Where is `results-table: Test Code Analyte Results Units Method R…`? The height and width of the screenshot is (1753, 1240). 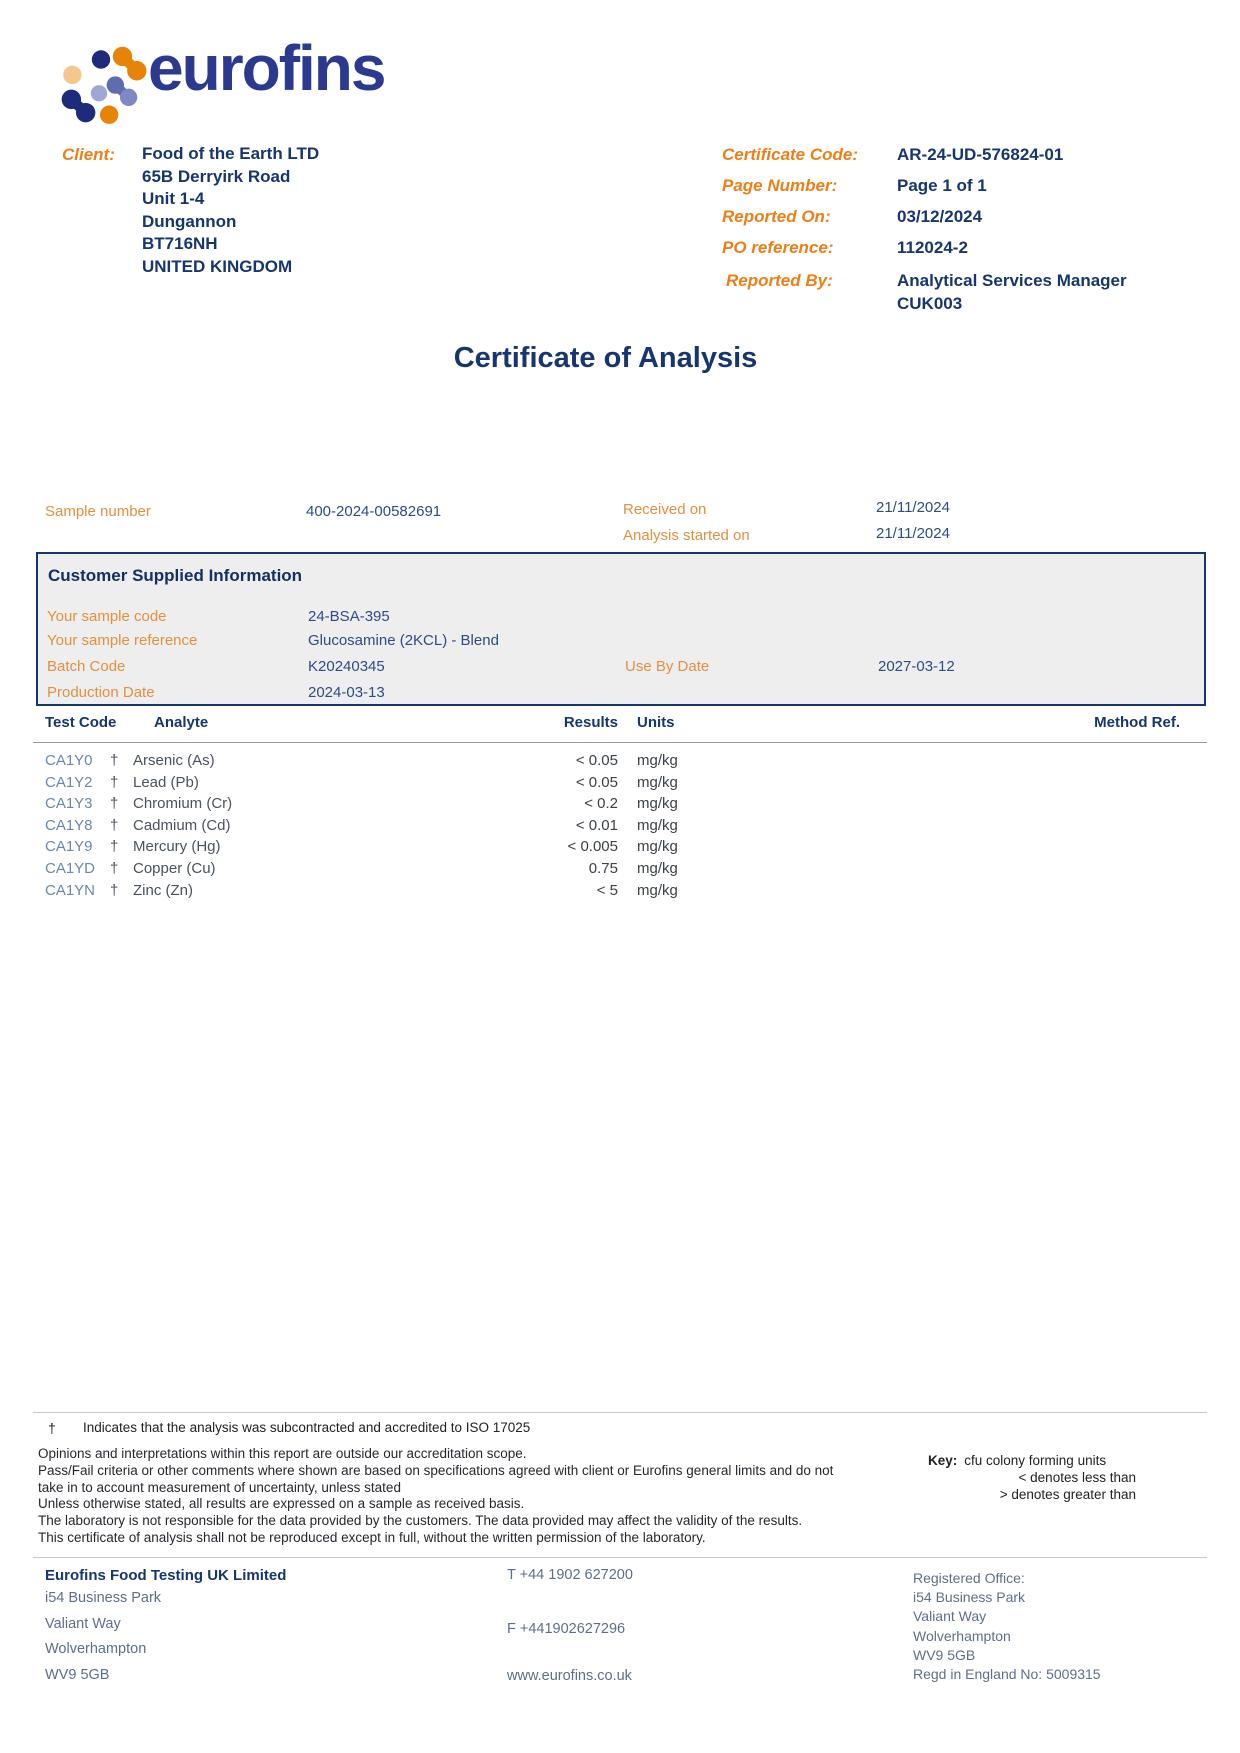 results-table: Test Code Analyte Results Units Method R… is located at coordinates (620, 808).